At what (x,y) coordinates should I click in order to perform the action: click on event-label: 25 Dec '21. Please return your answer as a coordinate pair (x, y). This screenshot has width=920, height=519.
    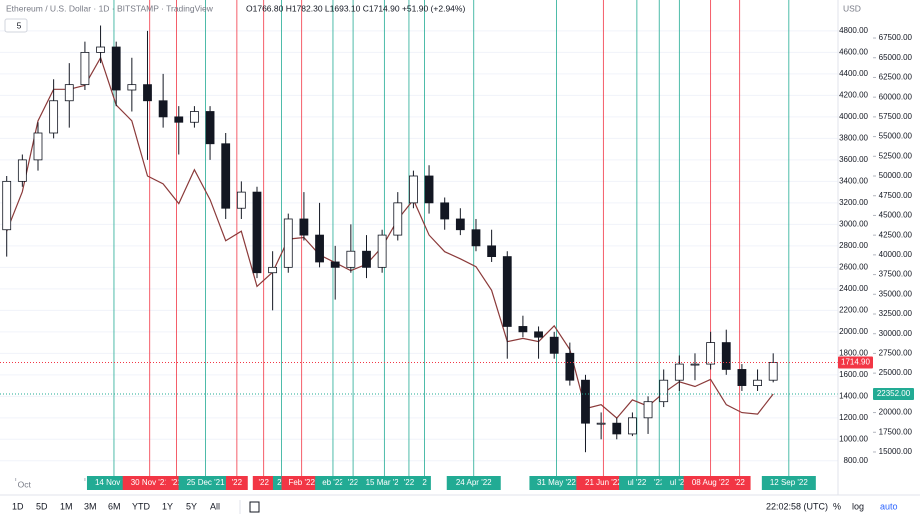
    Looking at the image, I should click on (206, 482).